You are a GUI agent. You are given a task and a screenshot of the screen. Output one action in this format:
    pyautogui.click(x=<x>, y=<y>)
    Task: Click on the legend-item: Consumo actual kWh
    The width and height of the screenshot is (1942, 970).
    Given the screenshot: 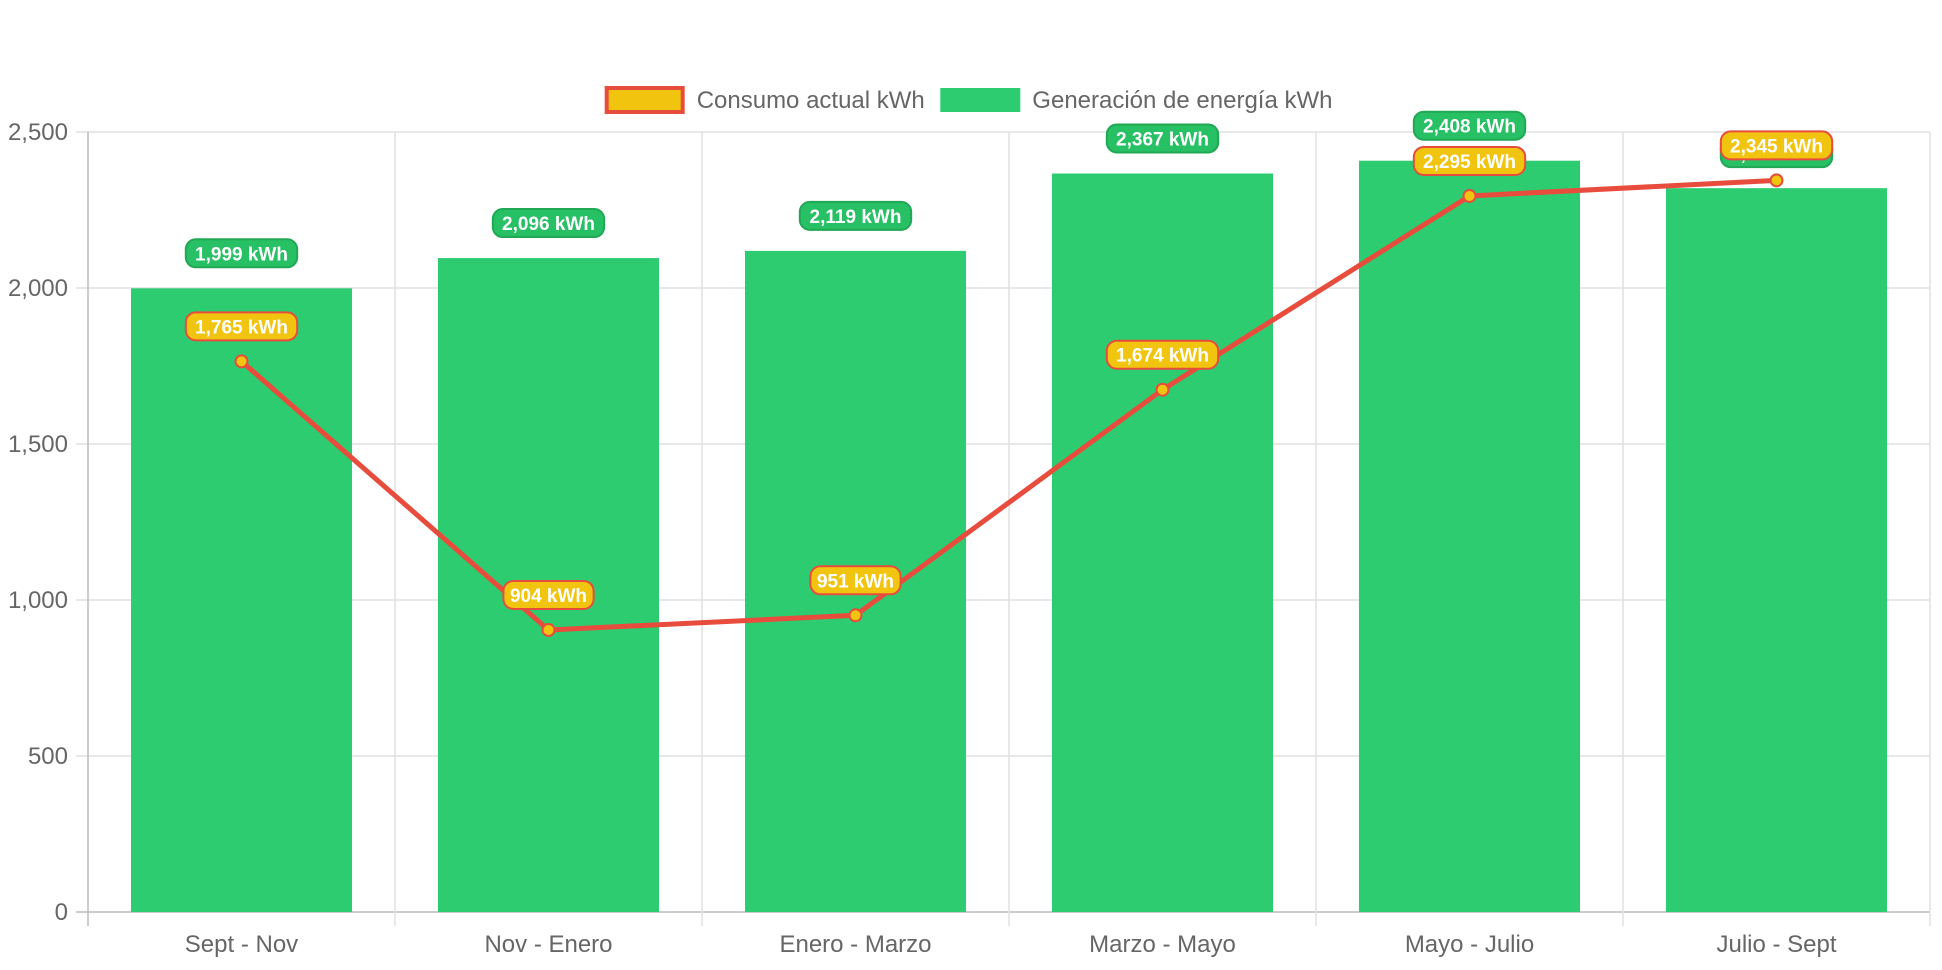 What is the action you would take?
    pyautogui.click(x=764, y=100)
    